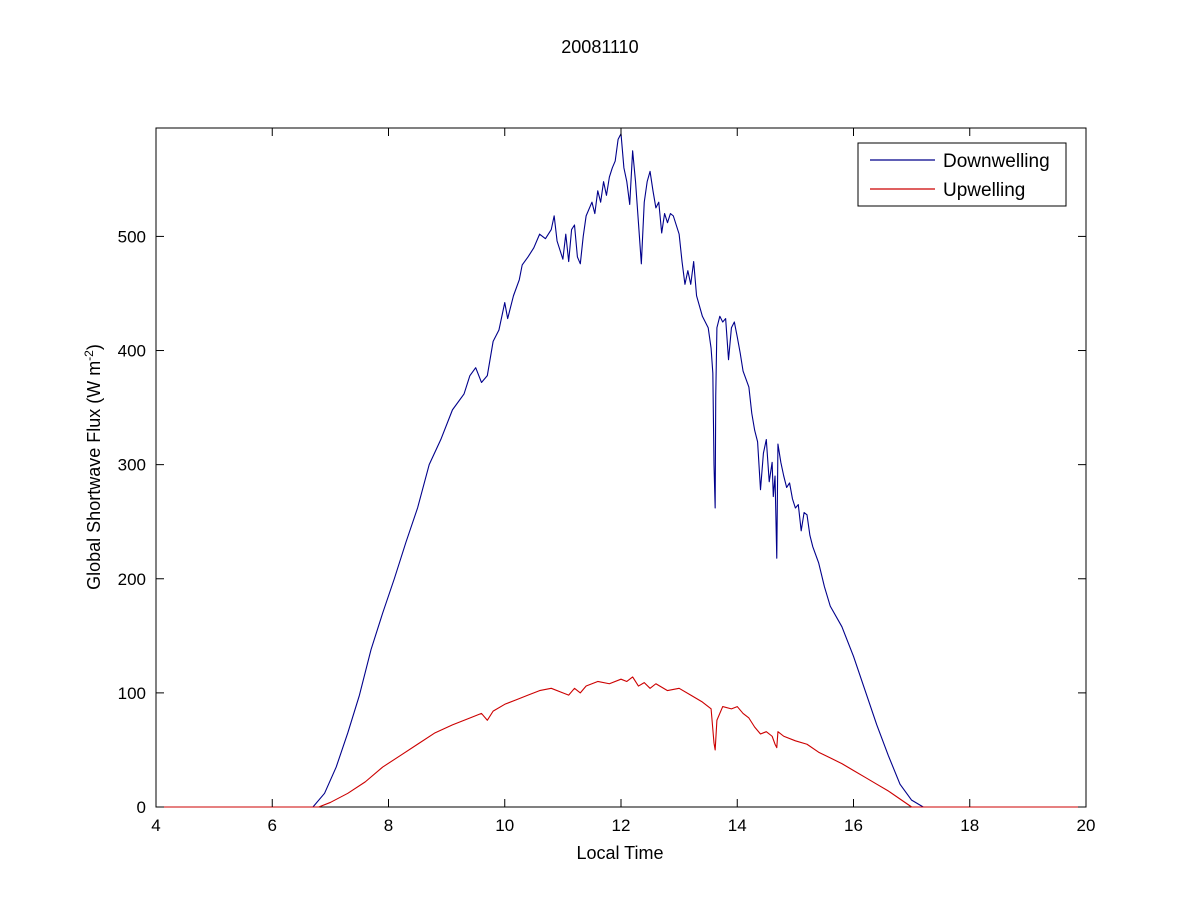 The height and width of the screenshot is (900, 1200). What do you see at coordinates (969, 825) in the screenshot?
I see `x-tick-label: 18` at bounding box center [969, 825].